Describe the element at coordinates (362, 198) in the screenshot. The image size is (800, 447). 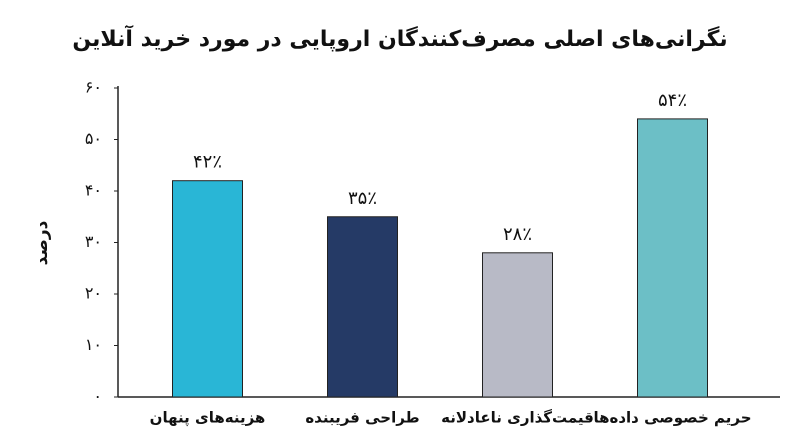
I see `value-label: ۳۵٪` at that location.